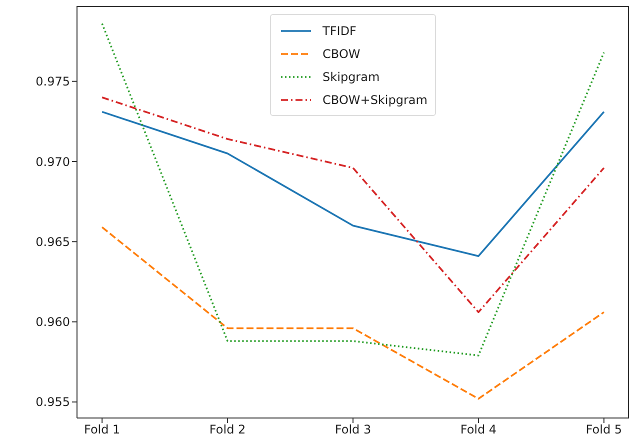  What do you see at coordinates (53, 161) in the screenshot?
I see `y-tick-label: 0.970` at bounding box center [53, 161].